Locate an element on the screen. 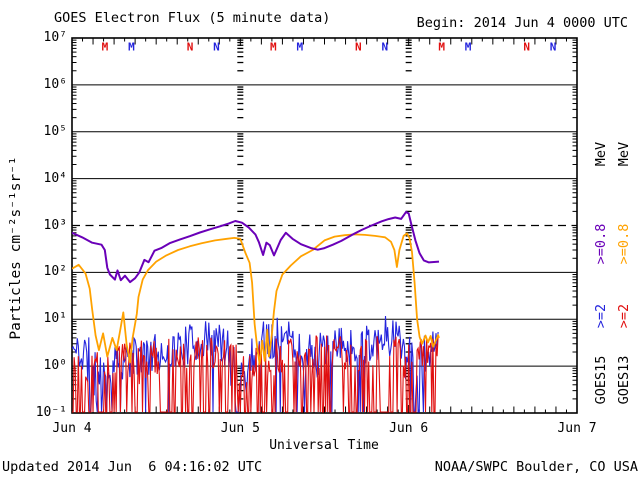 Image resolution: width=640 pixels, height=480 pixels. y-tick-label: 10¹ is located at coordinates (55, 319).